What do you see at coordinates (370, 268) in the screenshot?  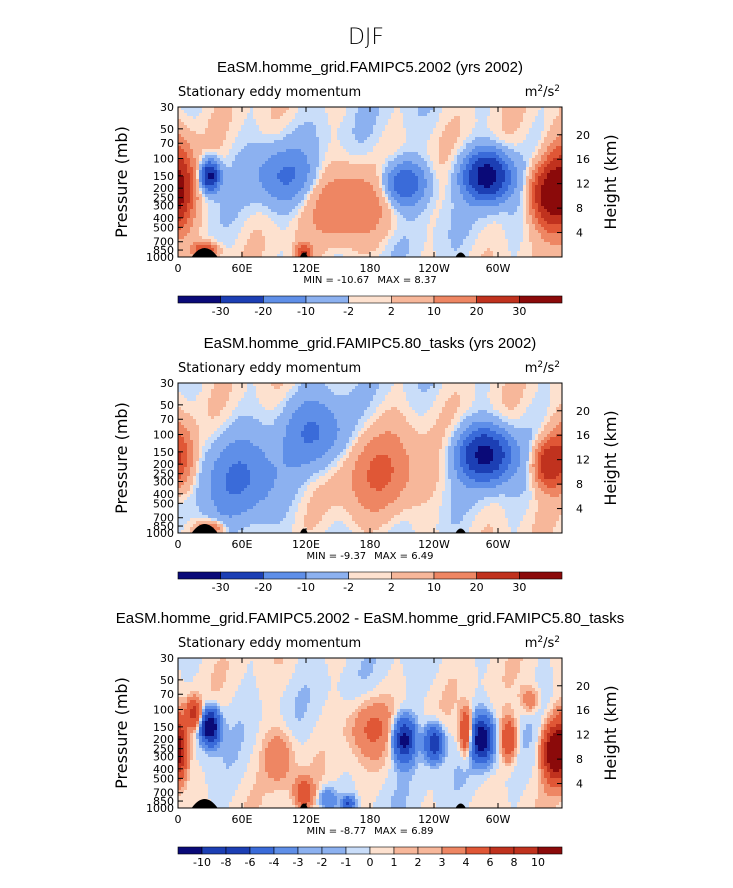 I see `x-tick-label: 180` at bounding box center [370, 268].